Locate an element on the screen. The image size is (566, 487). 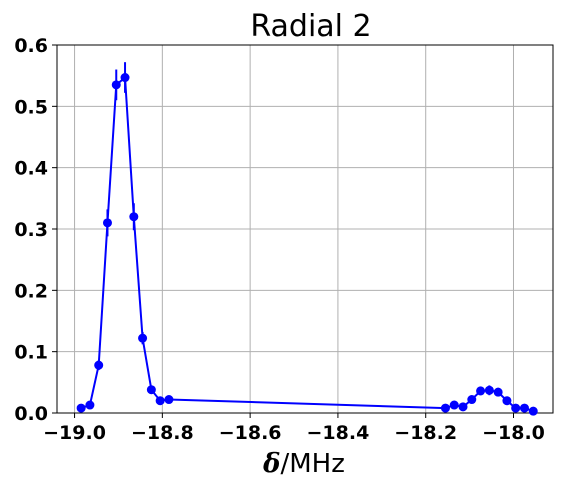
y-tick-label: 0.0 is located at coordinates (31, 414).